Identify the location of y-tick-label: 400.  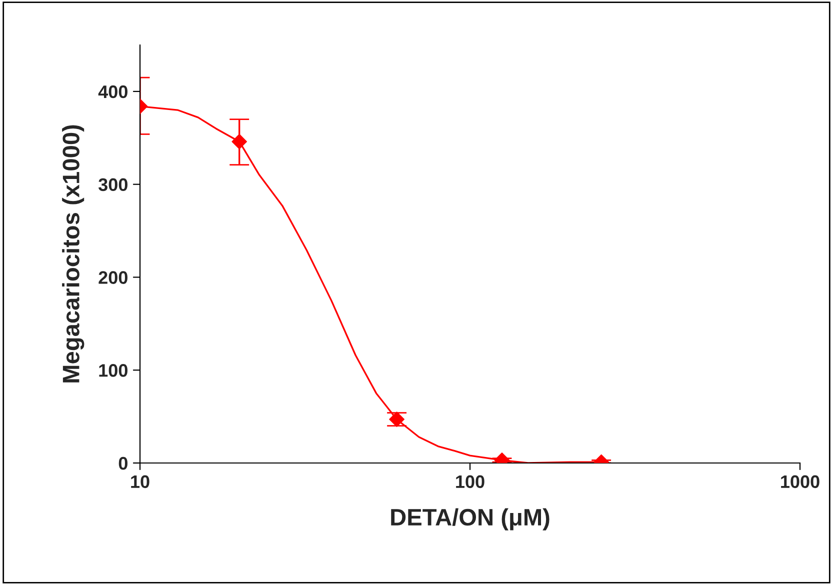
(113, 91).